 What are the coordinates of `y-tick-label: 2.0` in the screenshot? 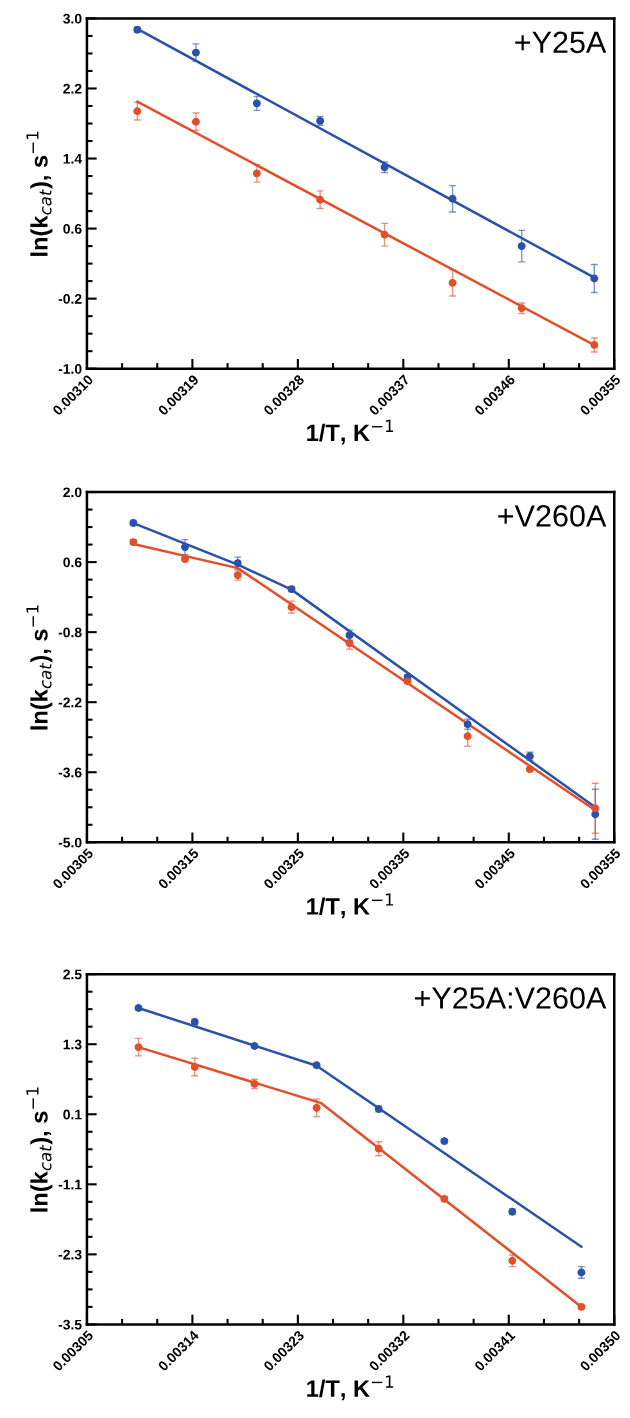 It's located at (72, 492).